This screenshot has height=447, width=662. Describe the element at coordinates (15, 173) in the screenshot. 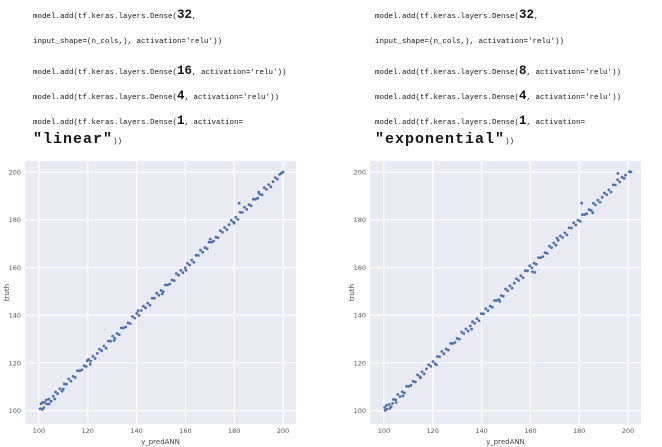

I see `y-tick-label: 200` at that location.